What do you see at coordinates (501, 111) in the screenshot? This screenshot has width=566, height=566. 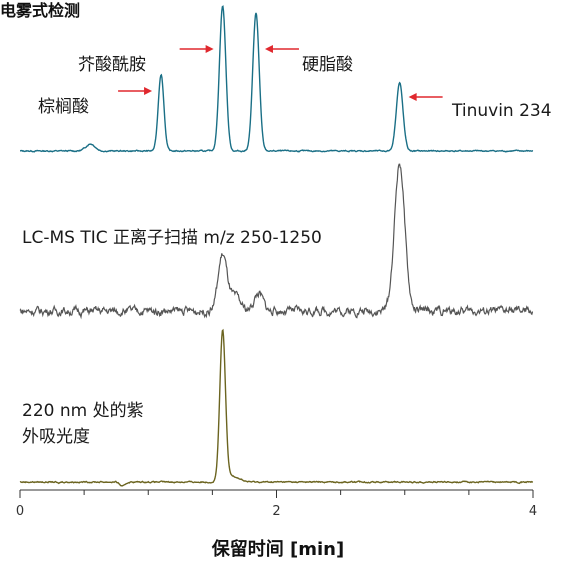 I see `annotation-tinuvin-234: Tinuvin 234` at bounding box center [501, 111].